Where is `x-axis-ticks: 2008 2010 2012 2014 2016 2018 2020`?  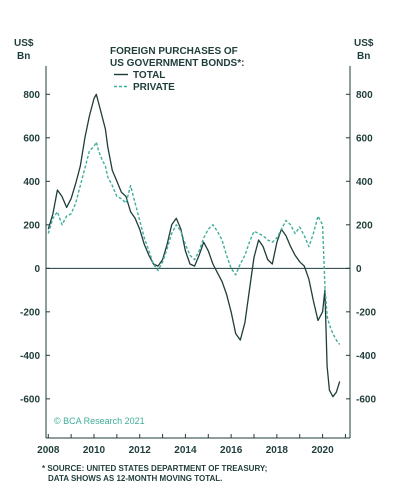 x-axis-ticks: 2008 2010 2012 2014 2016 2018 2020 is located at coordinates (191, 445).